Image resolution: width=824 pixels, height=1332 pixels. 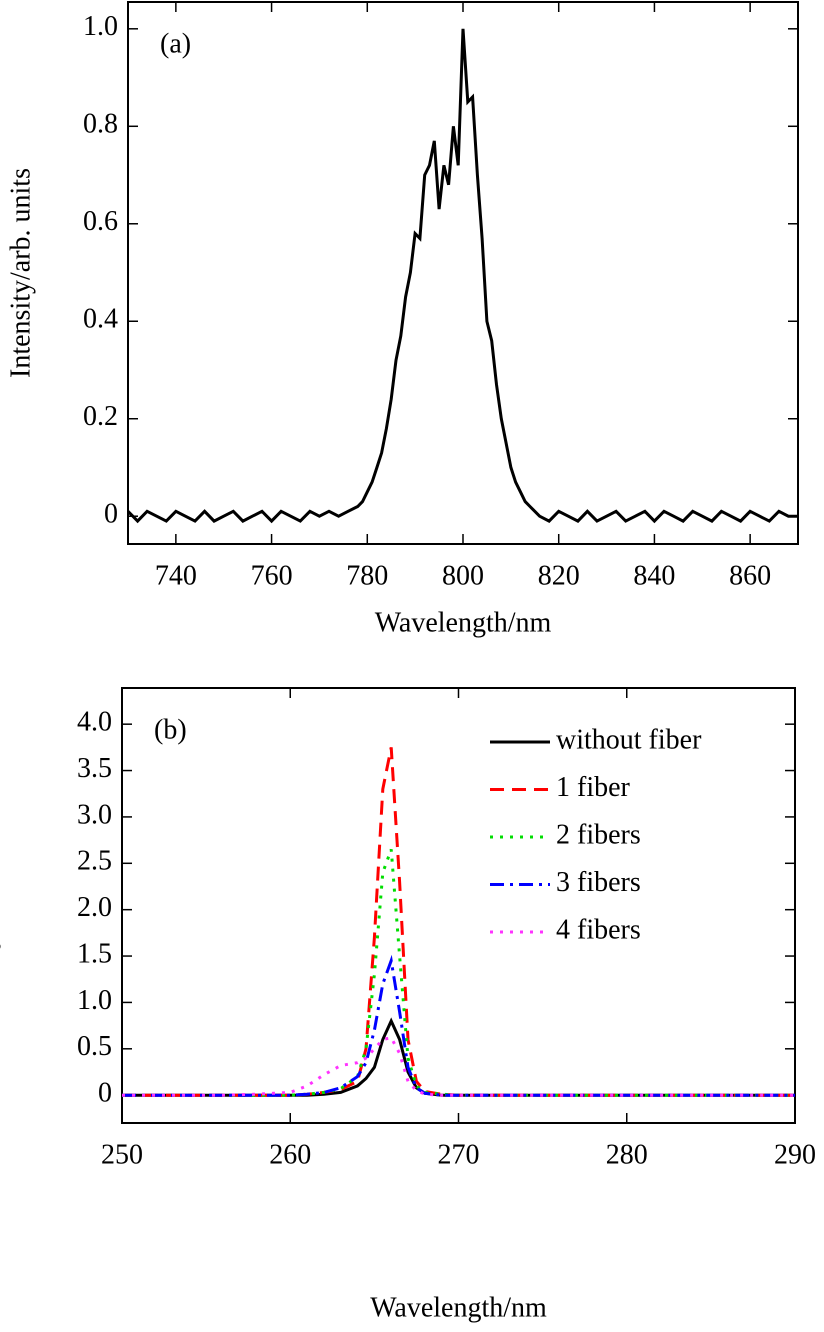 I want to click on x-tick-label: 860, so click(x=750, y=575).